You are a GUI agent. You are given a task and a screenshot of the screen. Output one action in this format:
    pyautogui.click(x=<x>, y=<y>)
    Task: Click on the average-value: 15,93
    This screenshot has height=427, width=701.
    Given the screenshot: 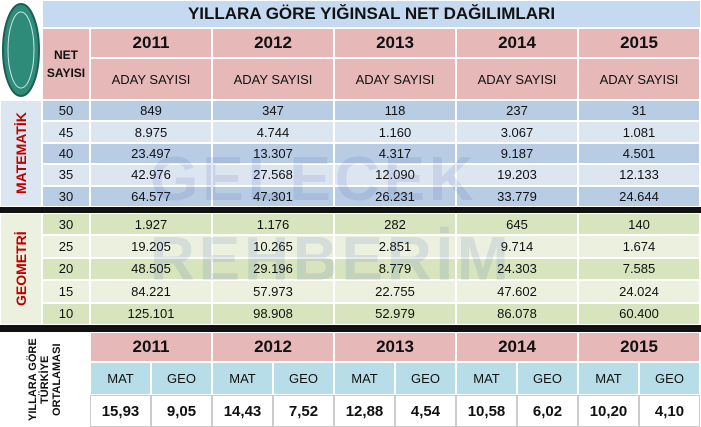 What is the action you would take?
    pyautogui.click(x=120, y=411)
    